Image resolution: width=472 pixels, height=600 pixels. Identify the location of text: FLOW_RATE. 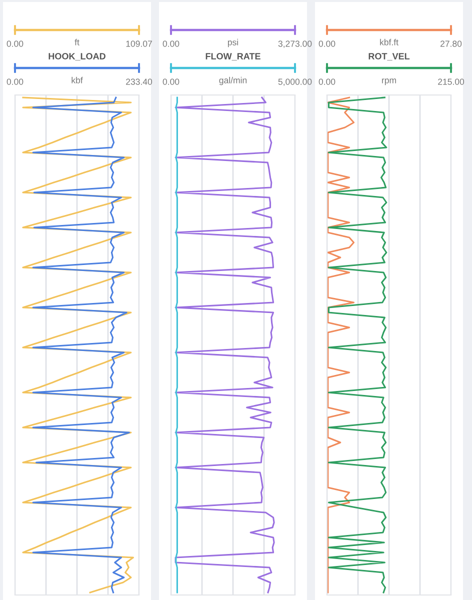
(233, 56).